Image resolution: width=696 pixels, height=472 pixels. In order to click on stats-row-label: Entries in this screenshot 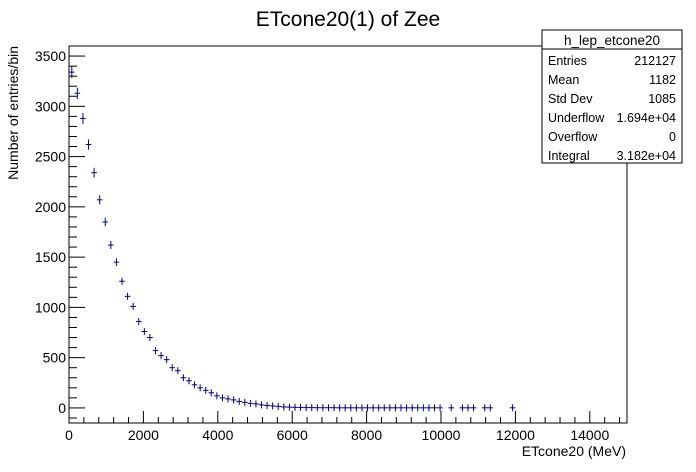, I will do `click(567, 61)`.